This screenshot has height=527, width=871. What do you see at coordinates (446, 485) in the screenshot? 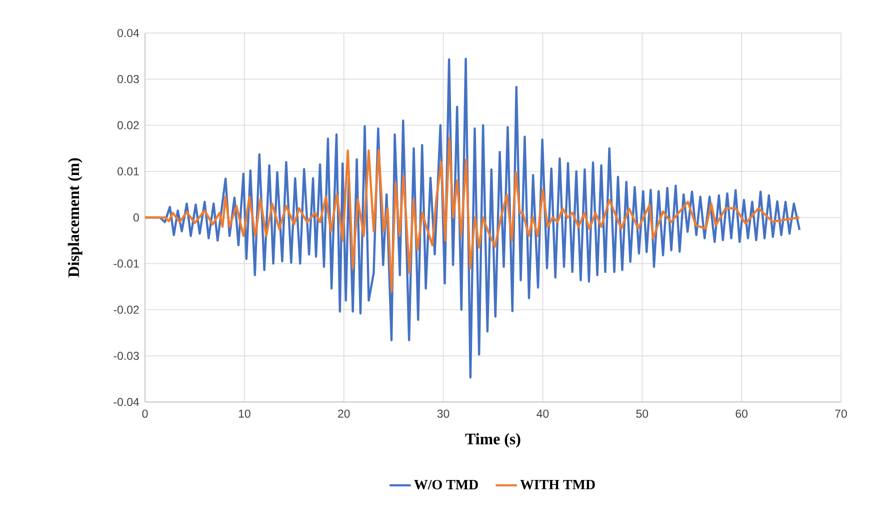
I see `legend-label: W/O TMD` at bounding box center [446, 485].